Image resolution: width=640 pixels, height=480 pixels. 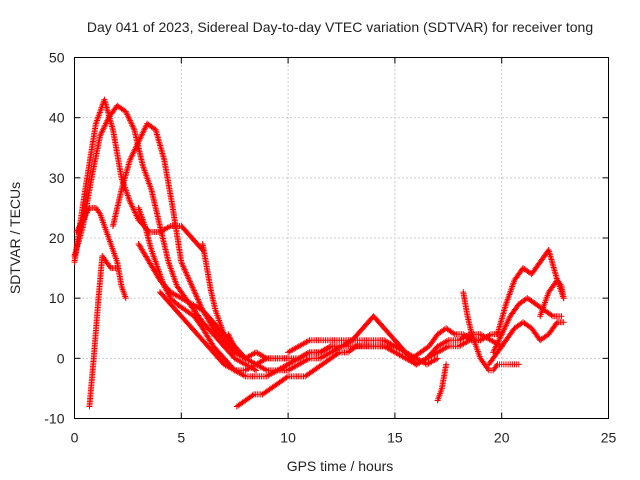 I want to click on y-tick-label: 20, so click(x=57, y=238).